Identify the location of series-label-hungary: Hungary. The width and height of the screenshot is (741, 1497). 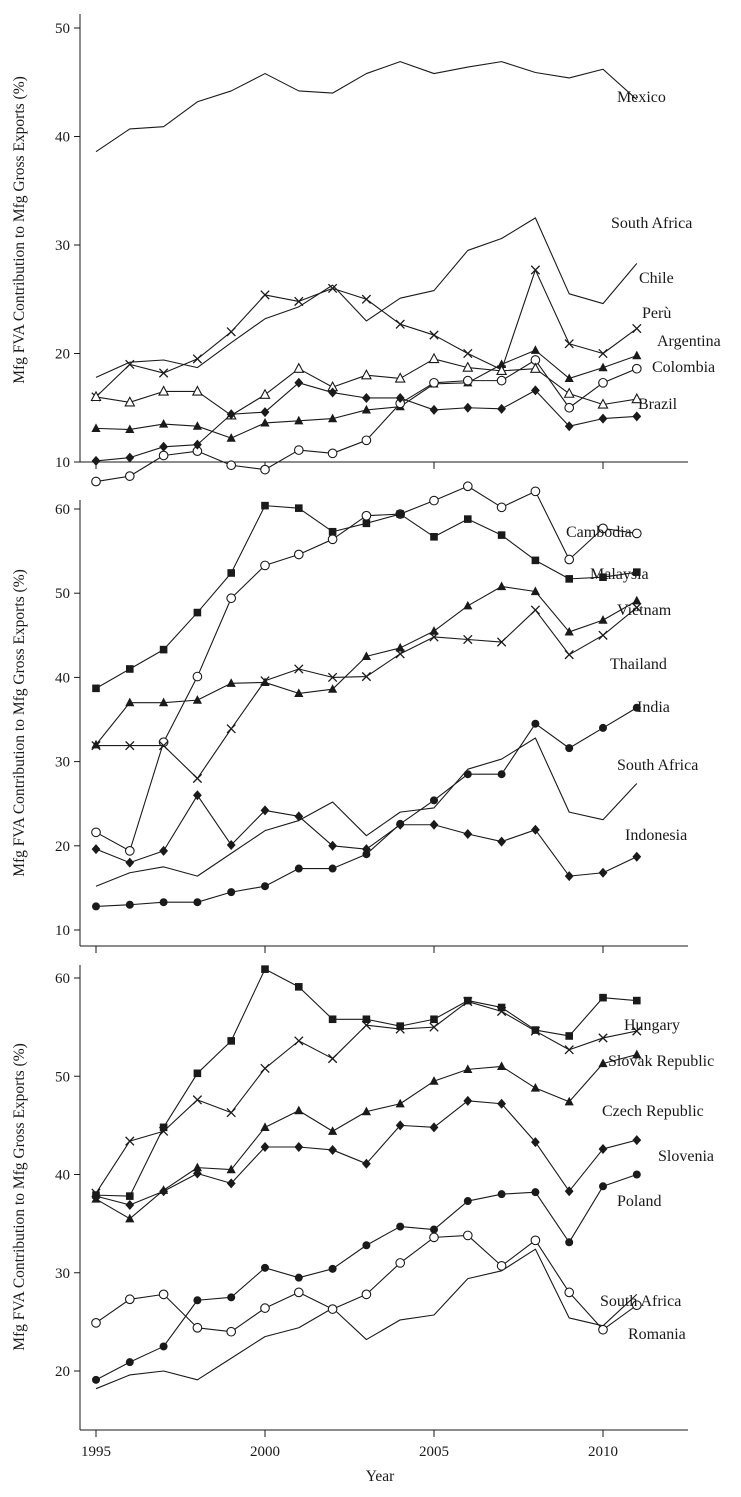
(652, 1025).